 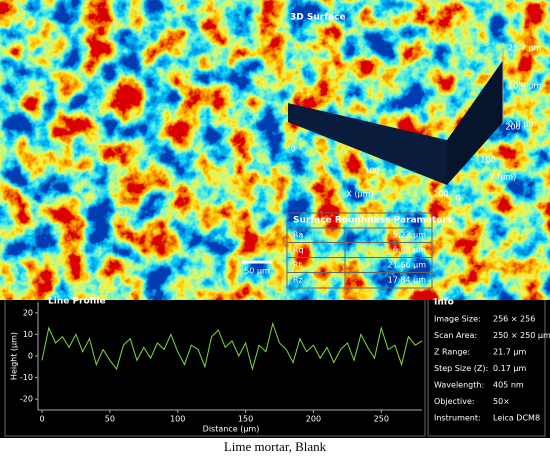 I want to click on y-axis-label: Height (µm), so click(x=14, y=356).